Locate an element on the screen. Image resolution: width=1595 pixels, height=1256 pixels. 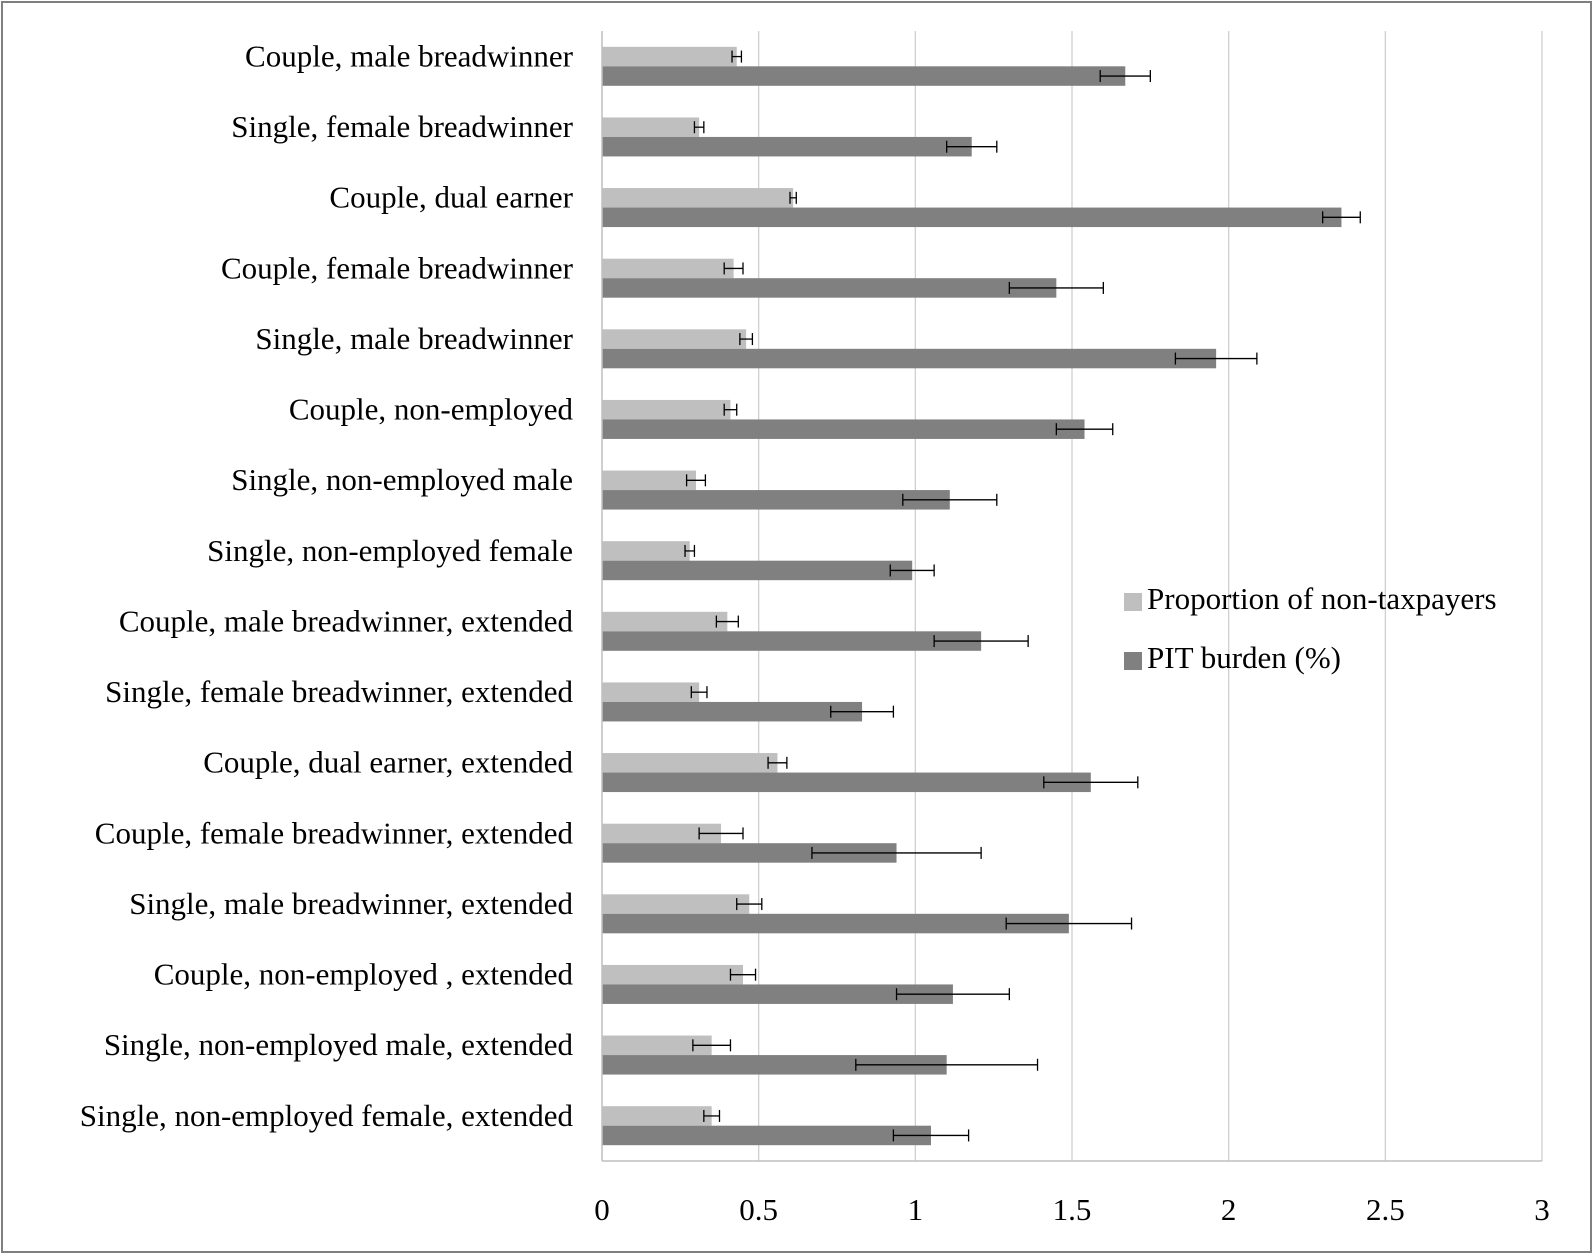
x-tick-label: 1.5 is located at coordinates (1072, 1209).